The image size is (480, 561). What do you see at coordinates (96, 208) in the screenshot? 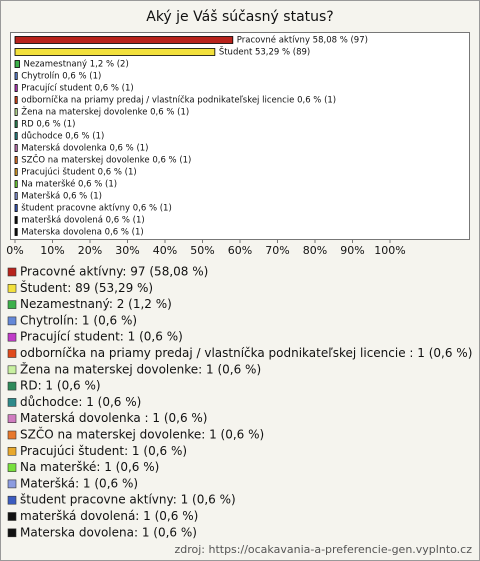
I see `value-label: študent pracovne aktívny 0,6 % (1)` at bounding box center [96, 208].